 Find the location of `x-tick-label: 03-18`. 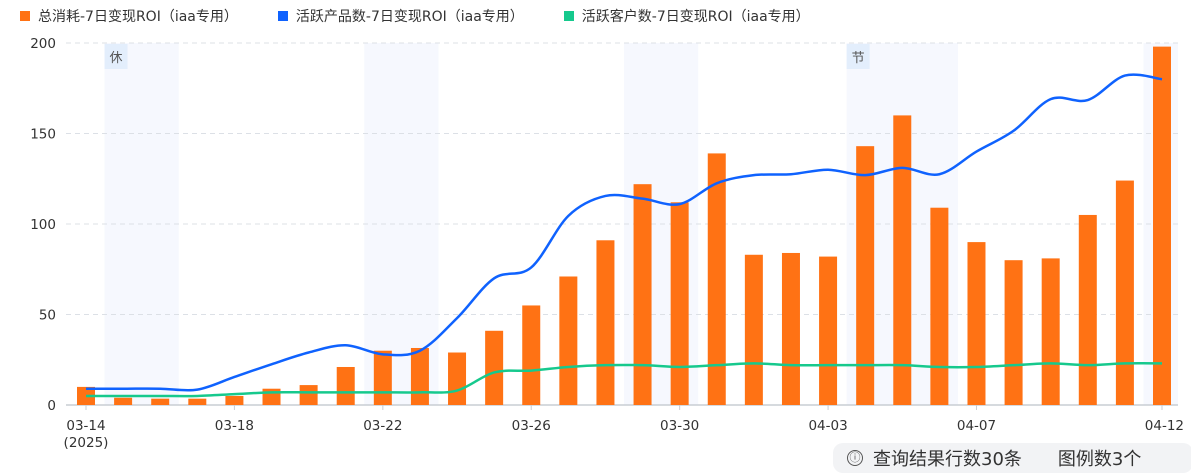

x-tick-label: 03-18 is located at coordinates (234, 426).